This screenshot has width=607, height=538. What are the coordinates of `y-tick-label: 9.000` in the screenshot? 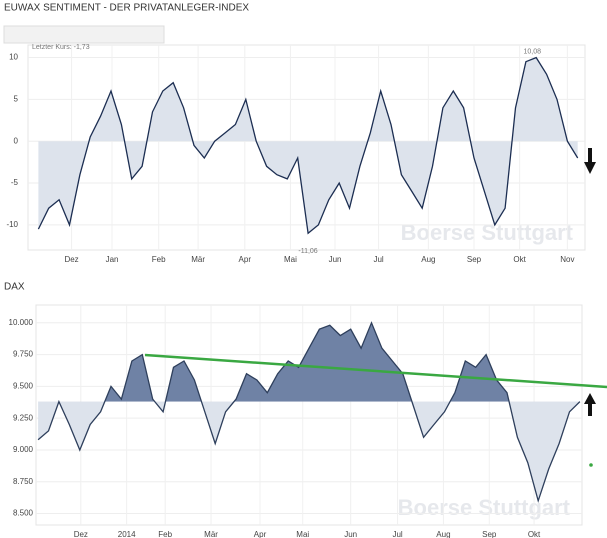 It's located at (23, 449).